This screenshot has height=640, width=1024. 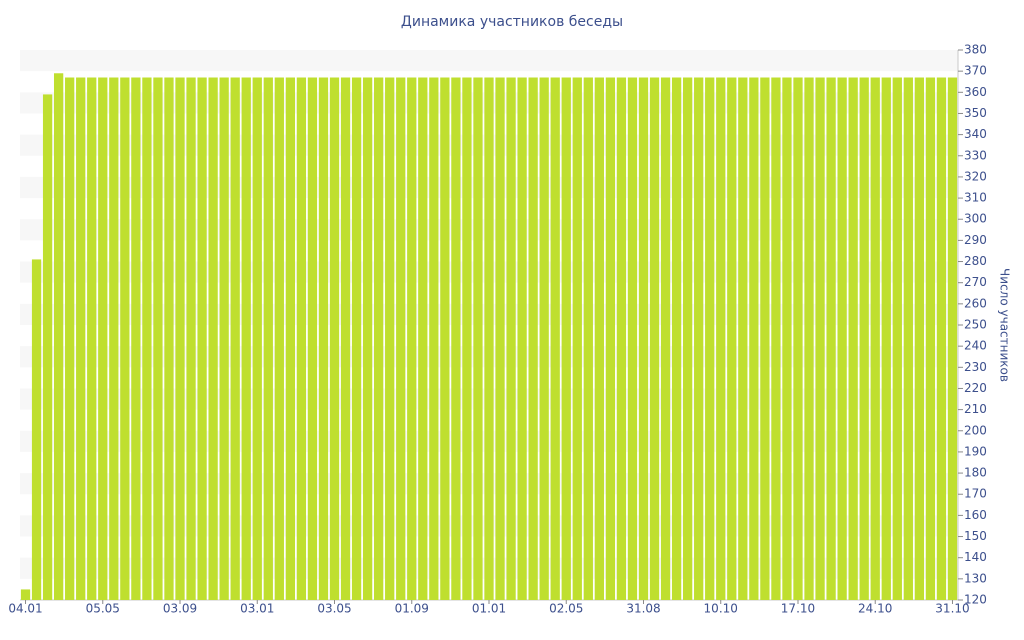 What do you see at coordinates (975, 261) in the screenshot?
I see `y-tick-label: 280` at bounding box center [975, 261].